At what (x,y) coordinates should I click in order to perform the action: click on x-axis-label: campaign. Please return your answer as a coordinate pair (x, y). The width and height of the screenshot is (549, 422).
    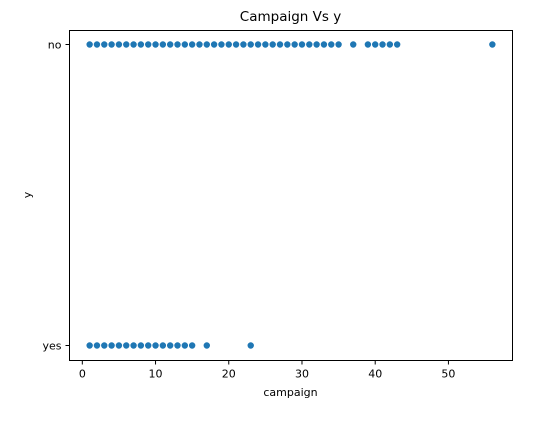
    Looking at the image, I should click on (290, 392).